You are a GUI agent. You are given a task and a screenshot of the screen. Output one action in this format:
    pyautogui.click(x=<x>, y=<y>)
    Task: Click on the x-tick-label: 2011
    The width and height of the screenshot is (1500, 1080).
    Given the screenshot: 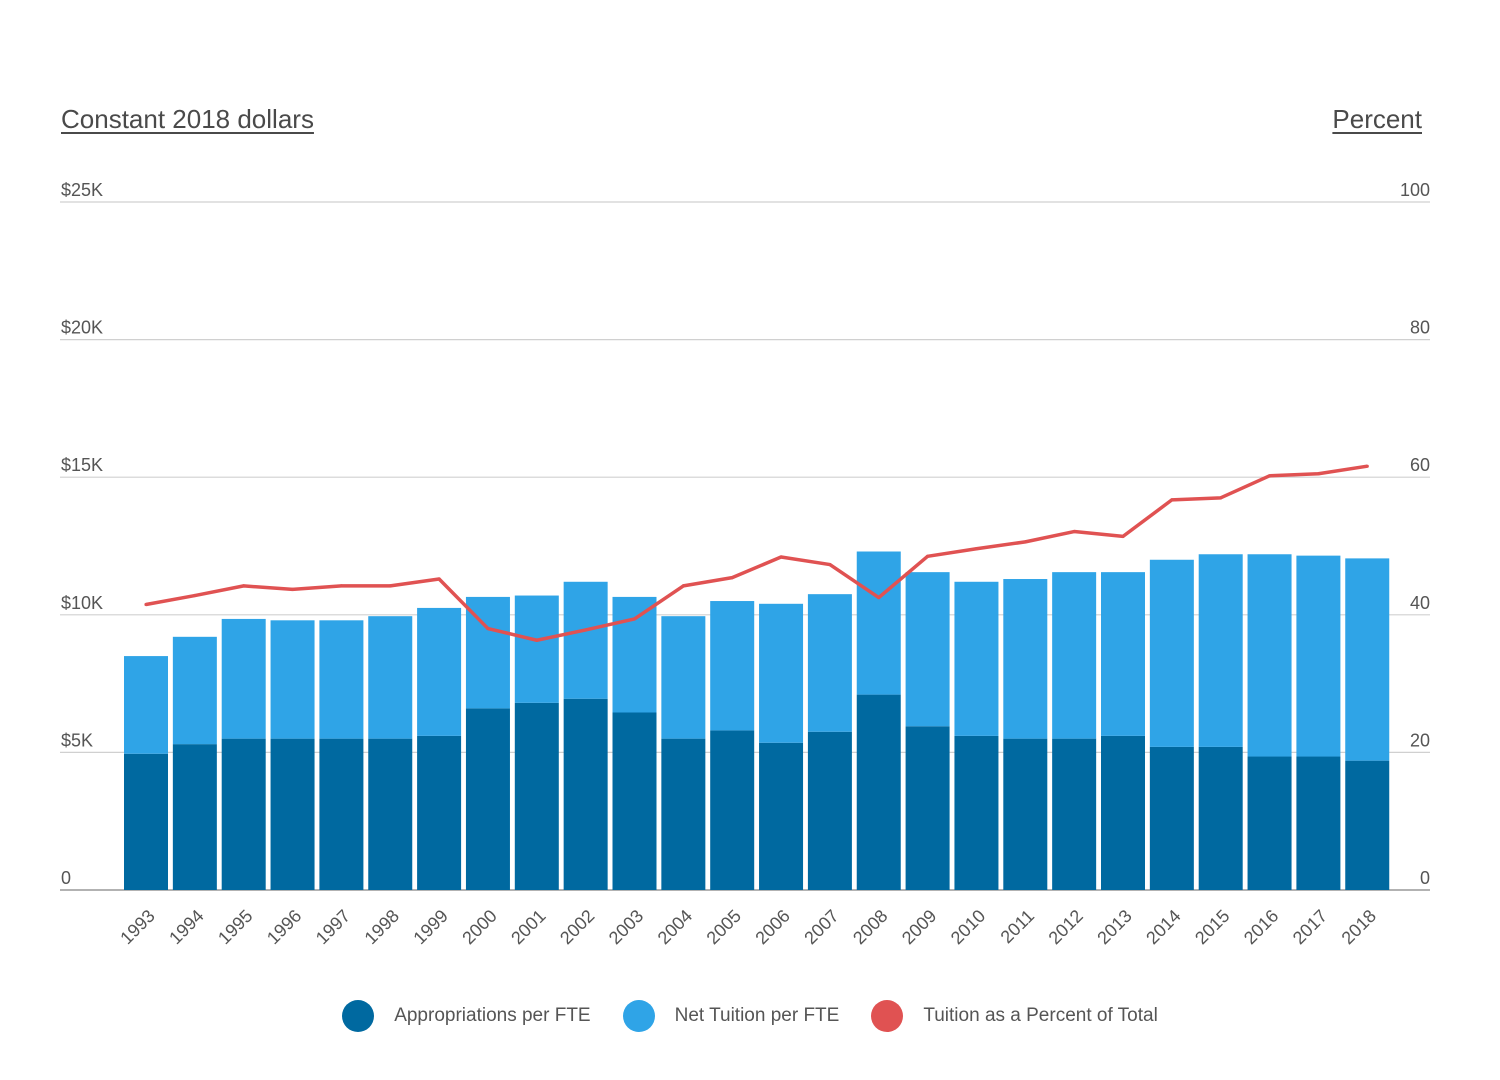 What is the action you would take?
    pyautogui.click(x=1018, y=927)
    